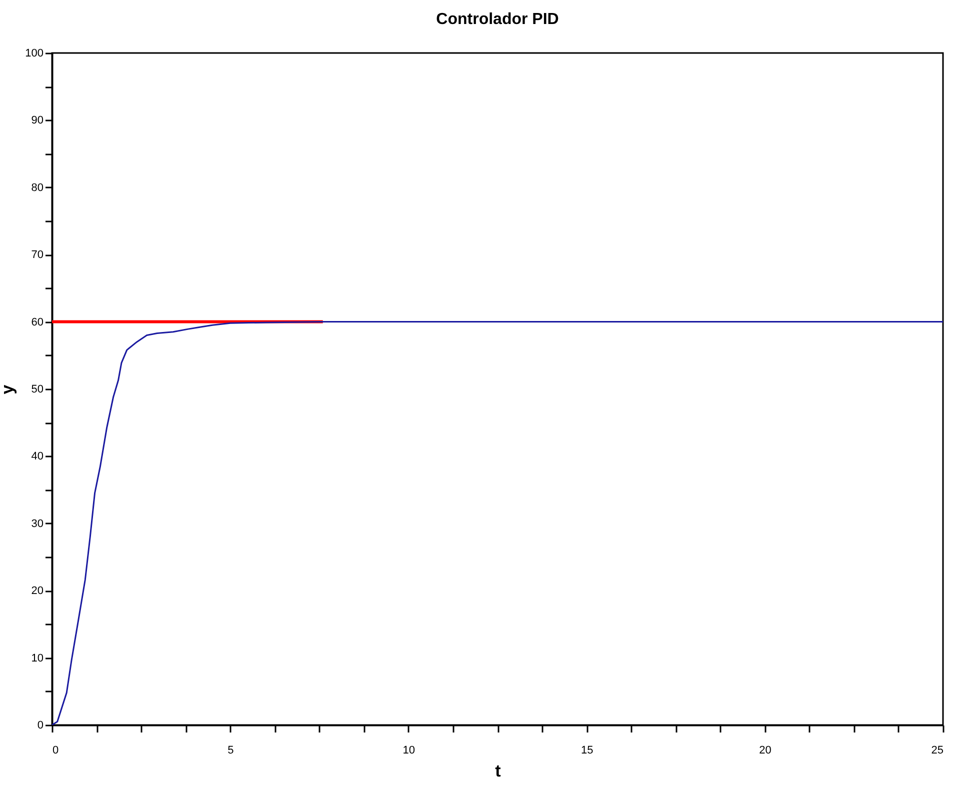 This screenshot has height=805, width=957. What do you see at coordinates (9, 389) in the screenshot?
I see `y-axis-title: y` at bounding box center [9, 389].